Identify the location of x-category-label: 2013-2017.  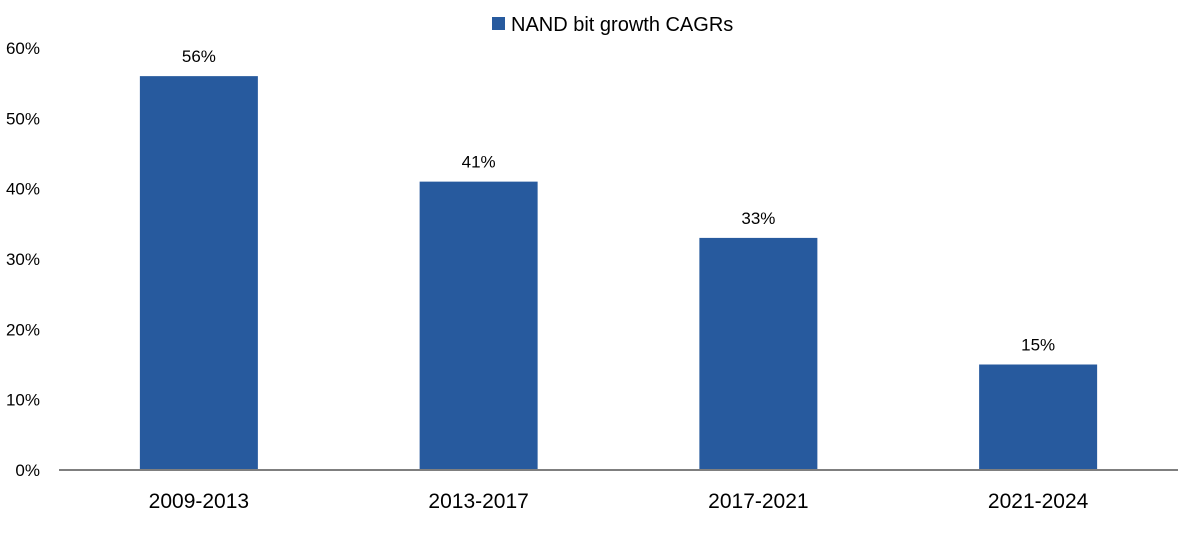
(478, 501).